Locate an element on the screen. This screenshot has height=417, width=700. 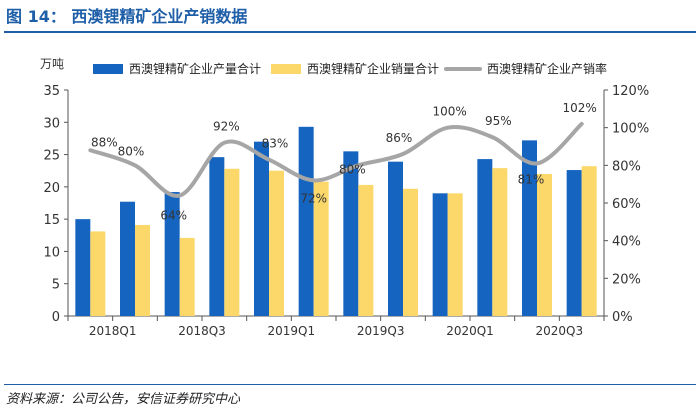
right-tick-label: 100% is located at coordinates (630, 129).